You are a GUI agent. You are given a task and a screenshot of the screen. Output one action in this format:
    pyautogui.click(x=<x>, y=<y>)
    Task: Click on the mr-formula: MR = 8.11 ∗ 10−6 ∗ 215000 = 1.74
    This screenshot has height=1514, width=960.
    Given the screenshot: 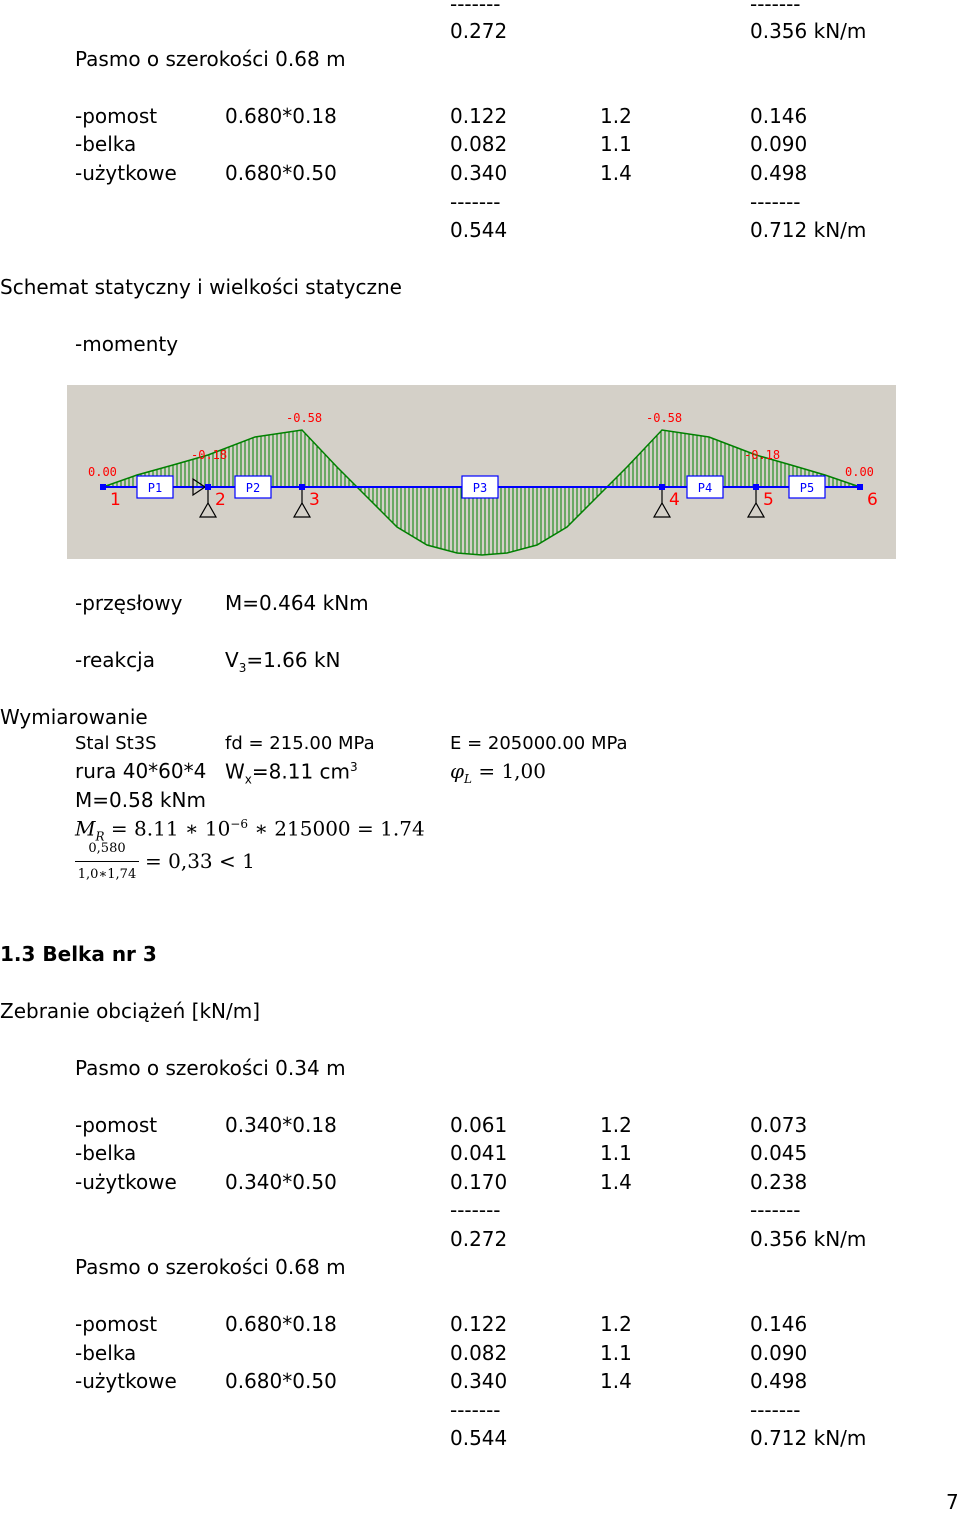 What is the action you would take?
    pyautogui.click(x=250, y=830)
    